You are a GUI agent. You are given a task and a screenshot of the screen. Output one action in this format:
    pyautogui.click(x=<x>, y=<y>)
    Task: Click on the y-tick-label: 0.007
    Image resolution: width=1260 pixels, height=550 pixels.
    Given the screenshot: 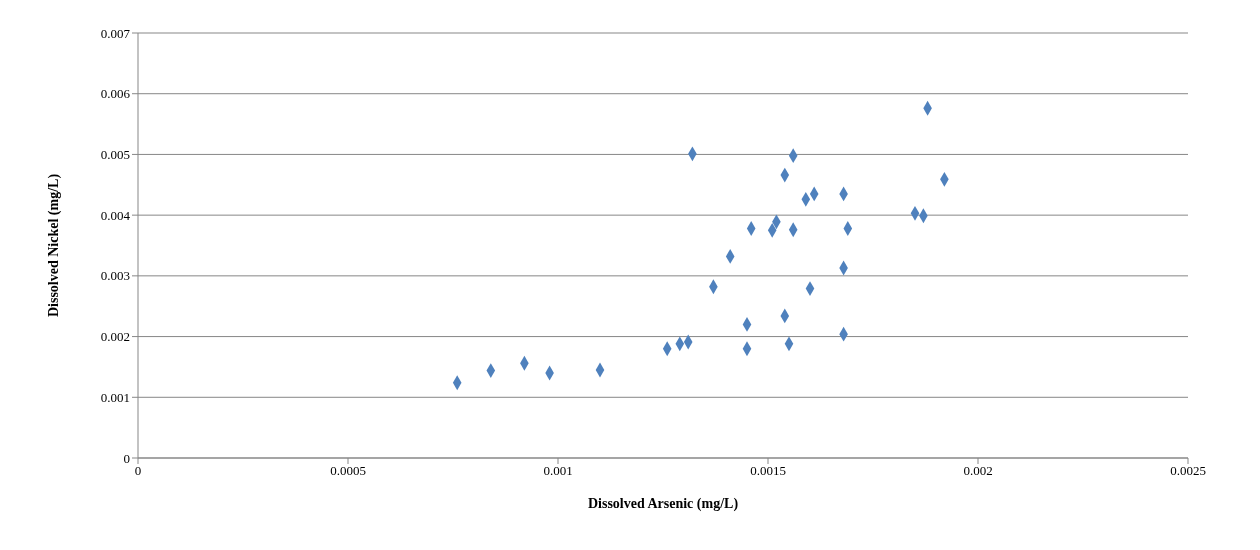 What is the action you would take?
    pyautogui.click(x=115, y=33)
    